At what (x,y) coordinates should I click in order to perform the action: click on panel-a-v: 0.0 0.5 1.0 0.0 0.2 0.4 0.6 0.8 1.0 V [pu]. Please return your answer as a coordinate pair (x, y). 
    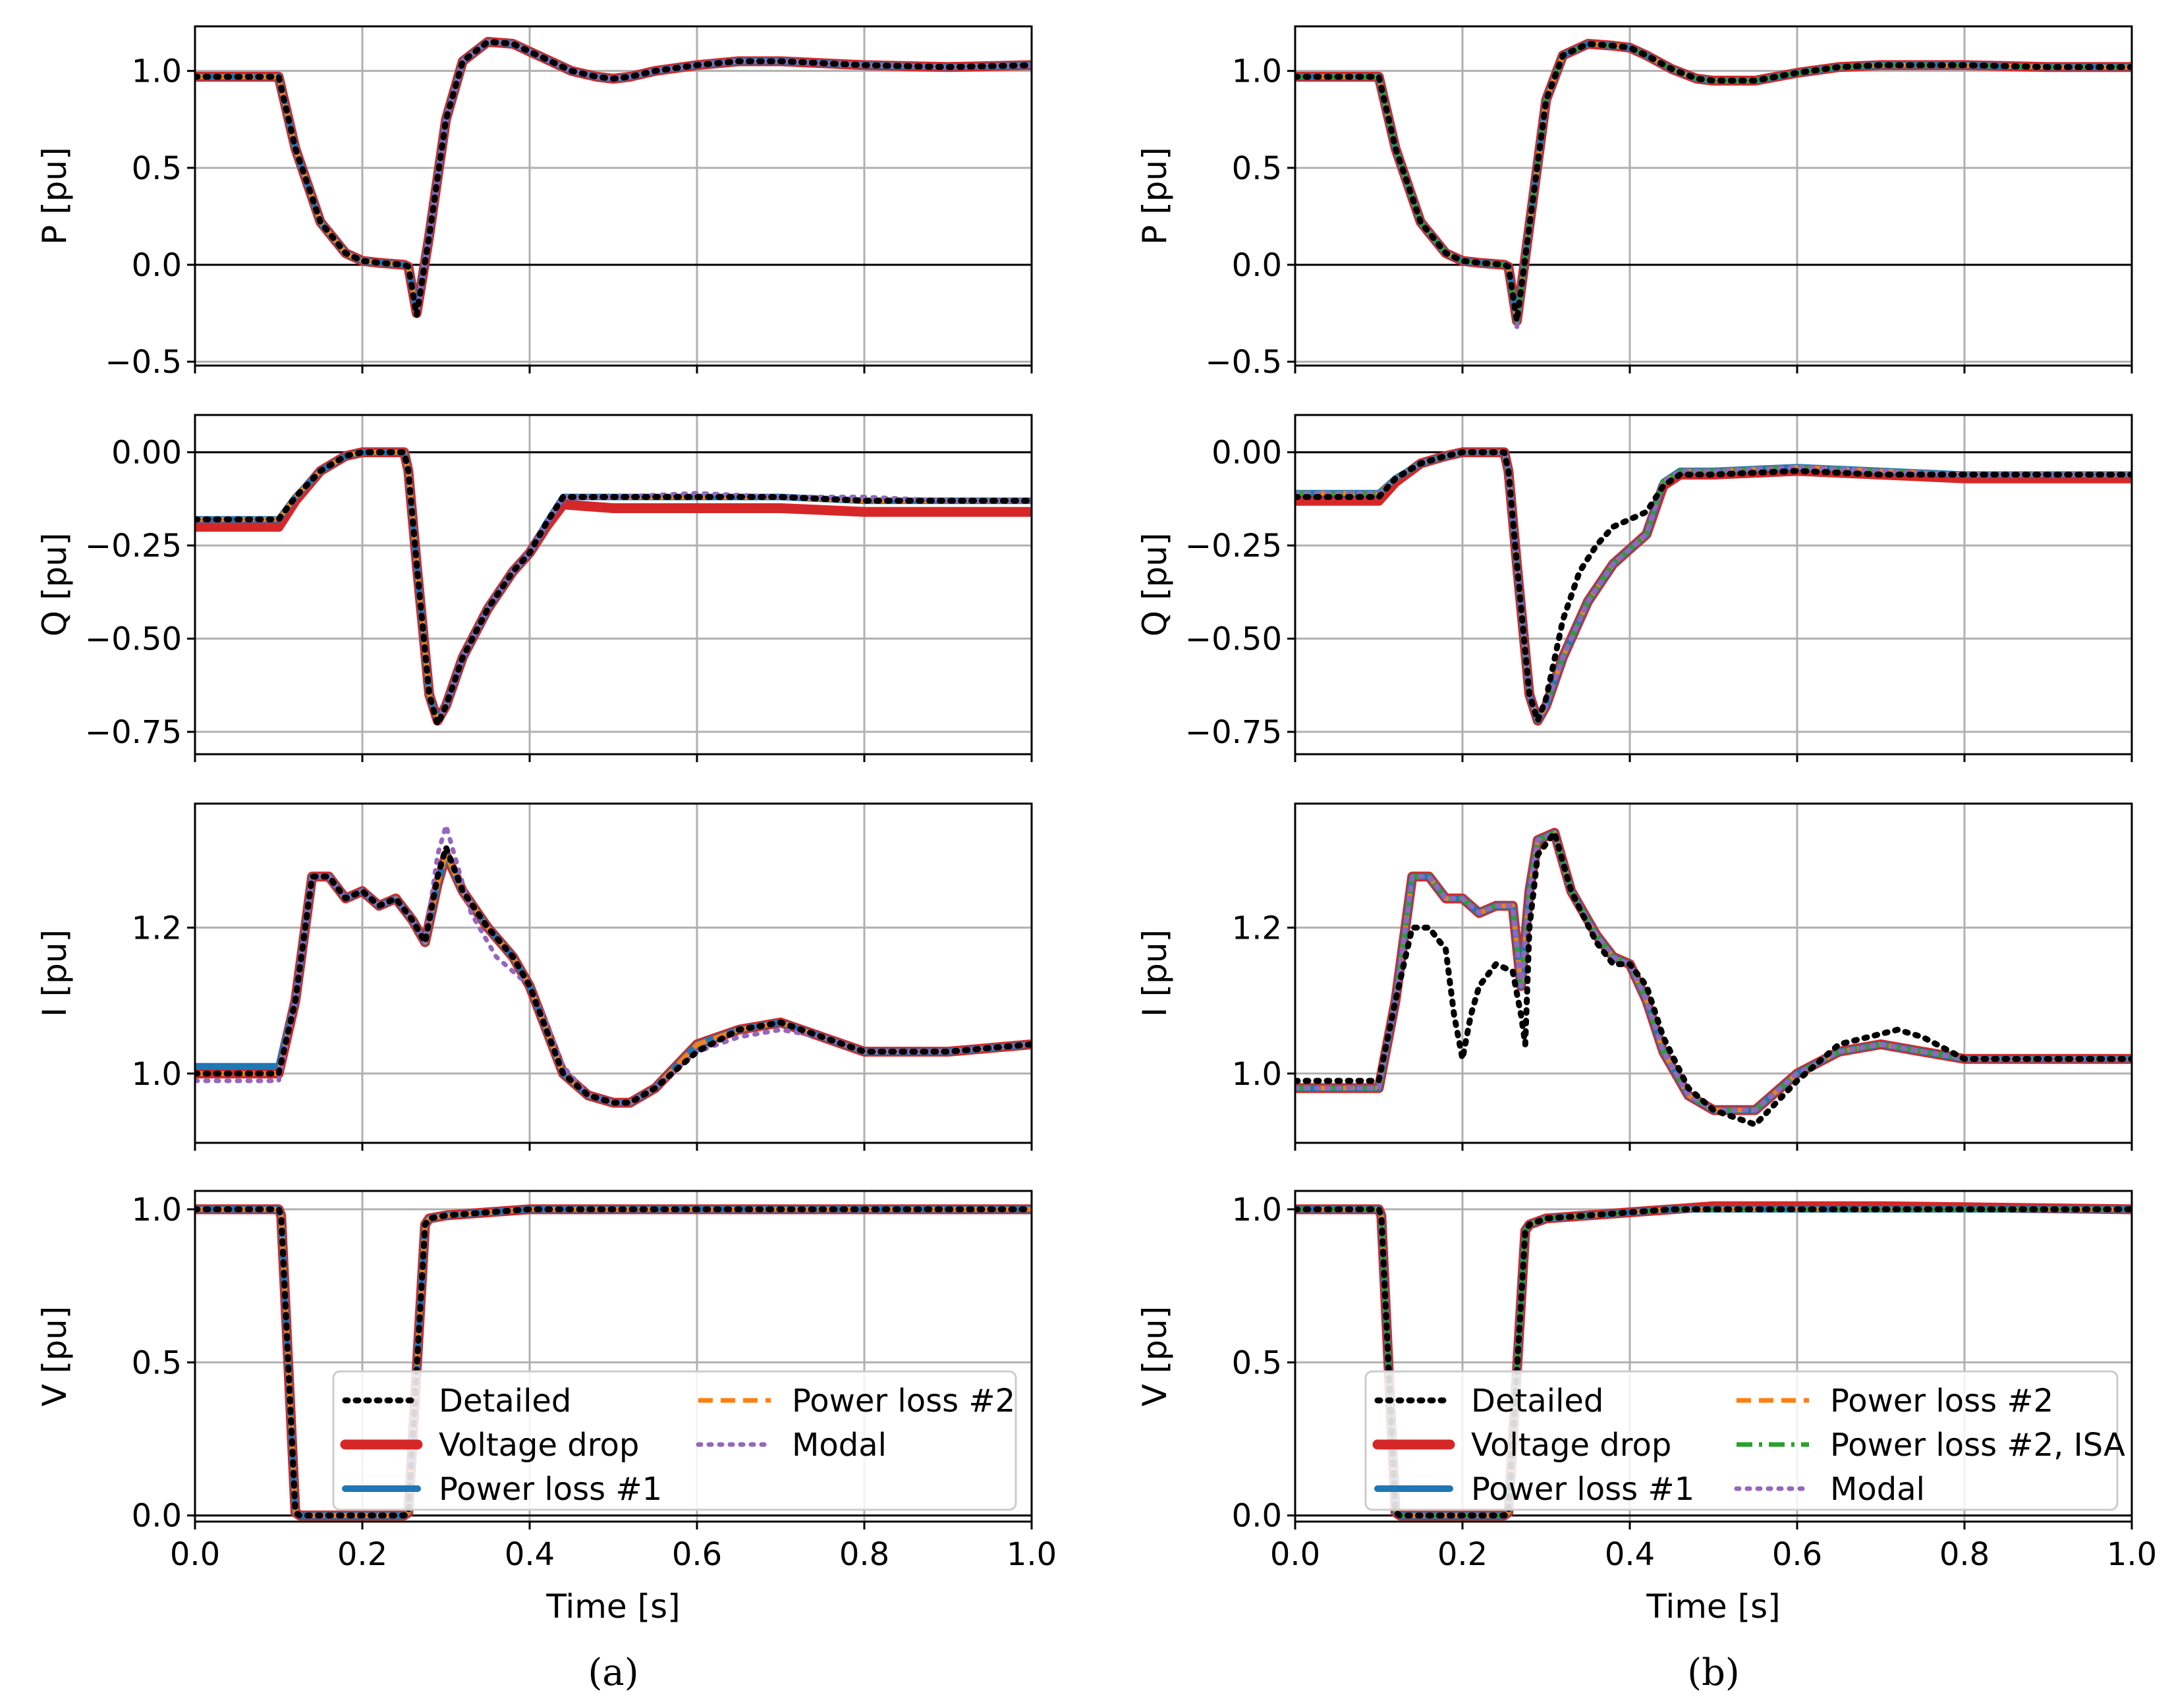
    Looking at the image, I should click on (546, 1381).